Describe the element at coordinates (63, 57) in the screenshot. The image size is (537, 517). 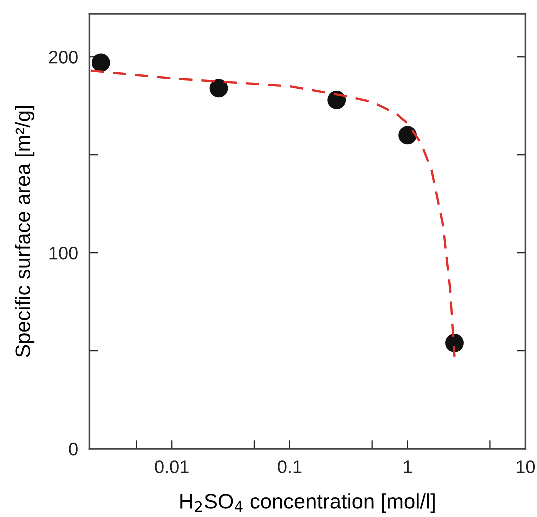
I see `y-tick-label: 200` at that location.